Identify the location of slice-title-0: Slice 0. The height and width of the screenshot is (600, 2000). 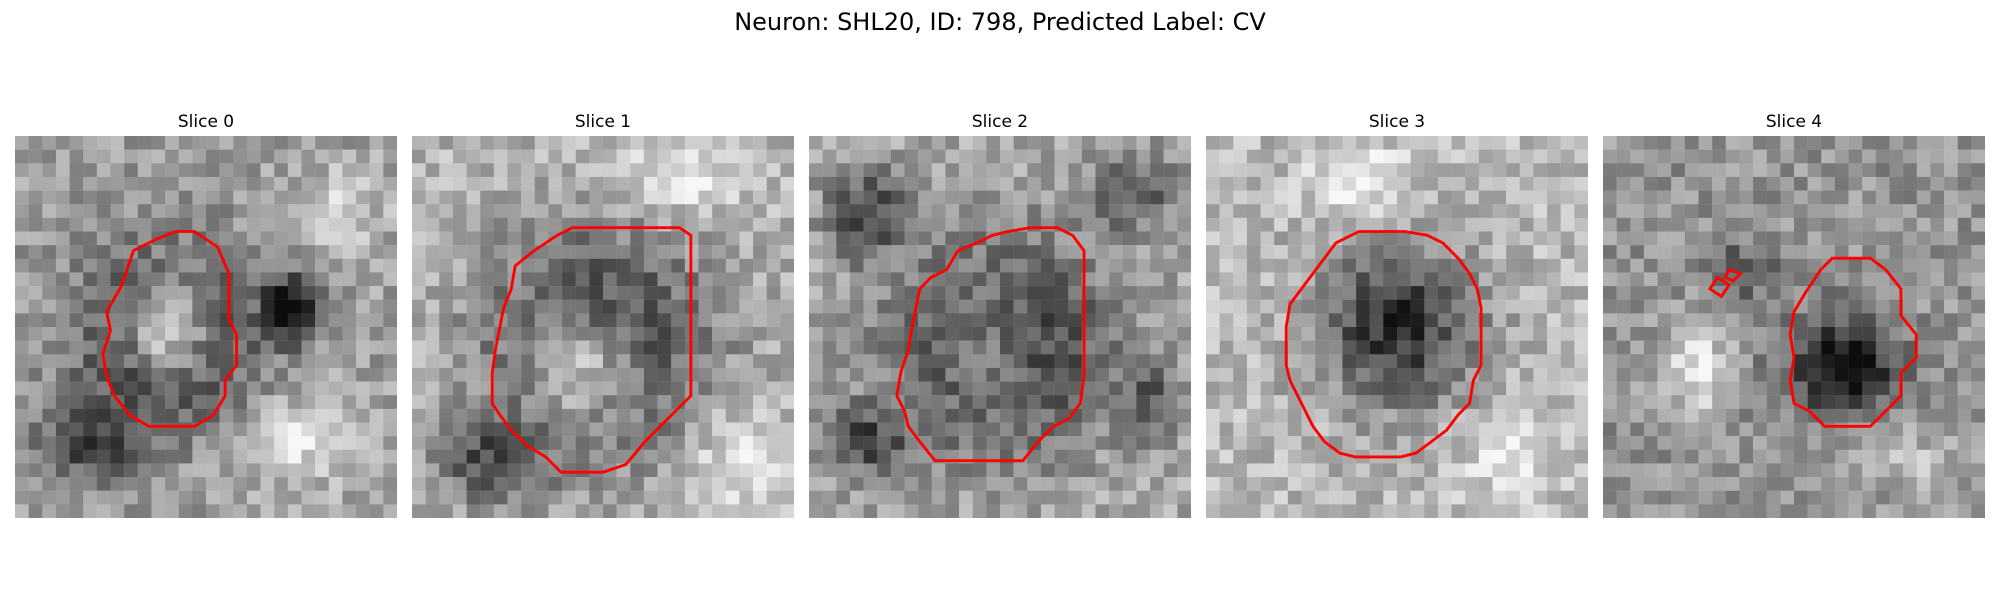
(206, 122).